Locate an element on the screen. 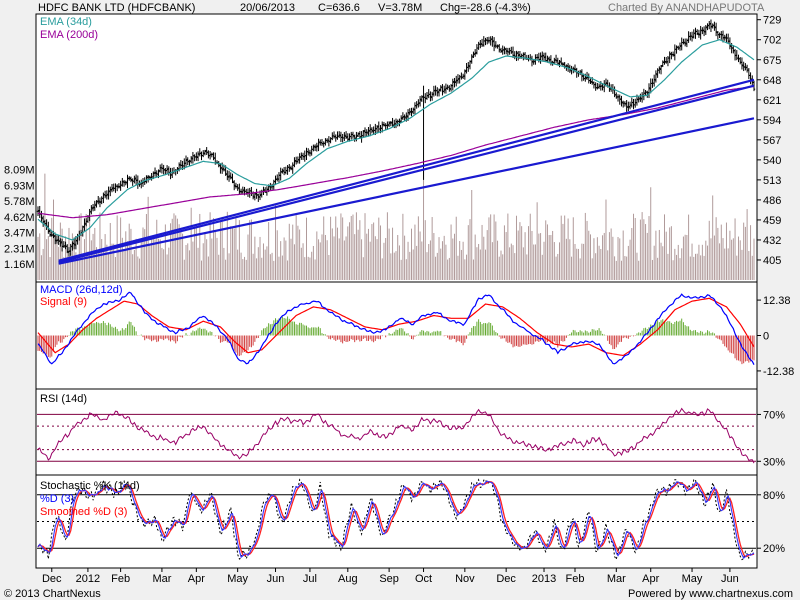 The height and width of the screenshot is (600, 800). legend-signal: Signal (9) is located at coordinates (63, 302).